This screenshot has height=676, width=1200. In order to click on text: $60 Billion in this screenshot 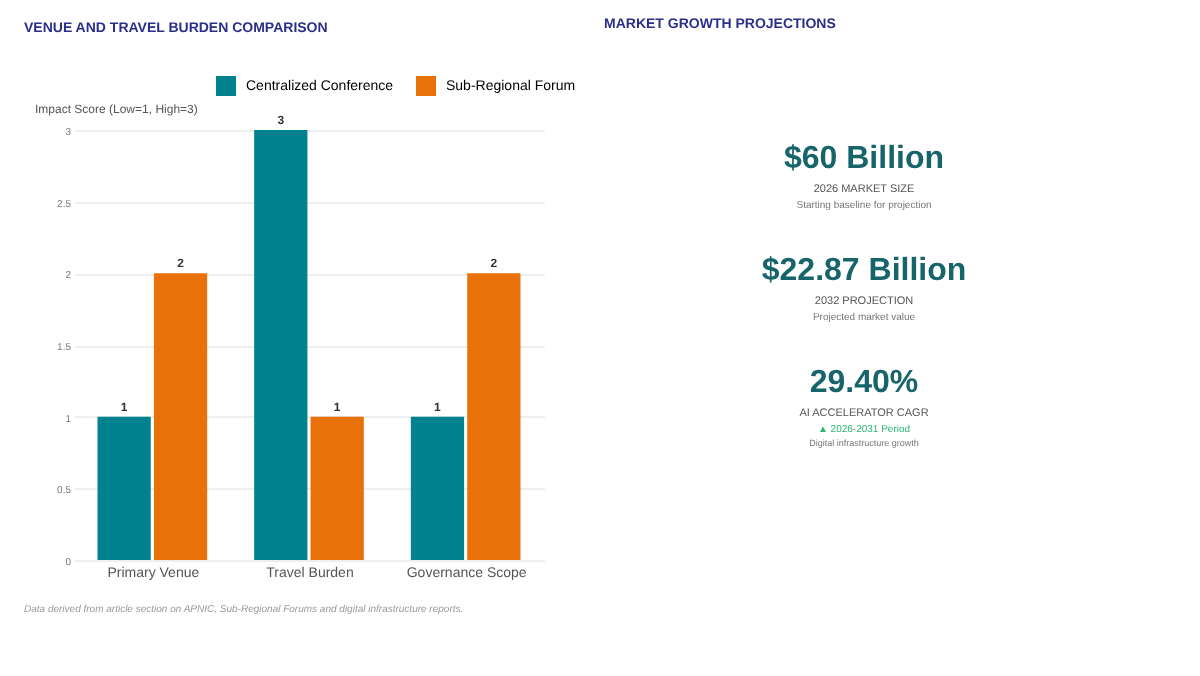, I will do `click(864, 159)`.